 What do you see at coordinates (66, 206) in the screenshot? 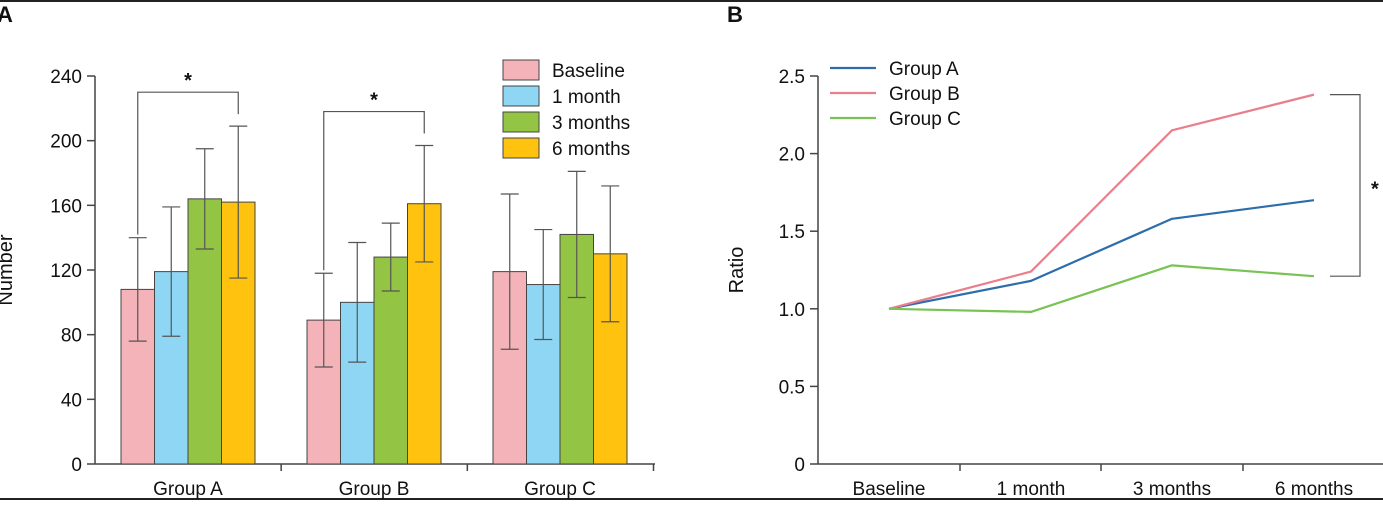
I see `y-tick-label: 160` at bounding box center [66, 206].